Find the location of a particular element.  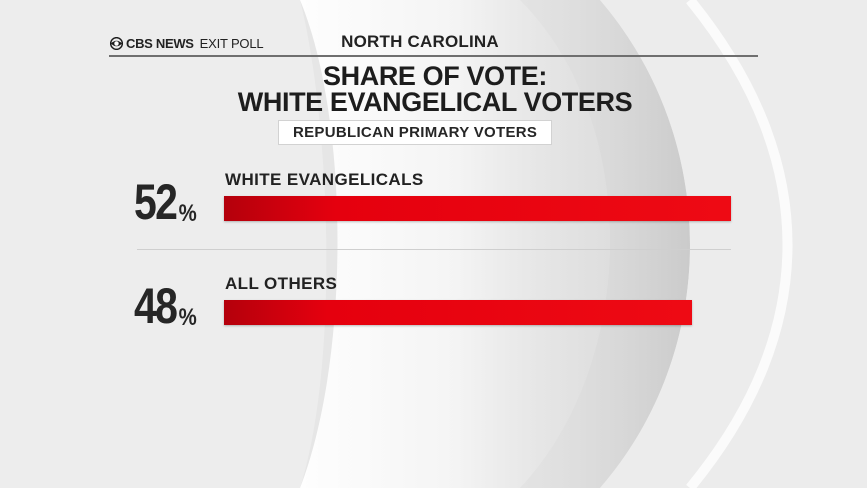

value-label: 52 % is located at coordinates (166, 197).